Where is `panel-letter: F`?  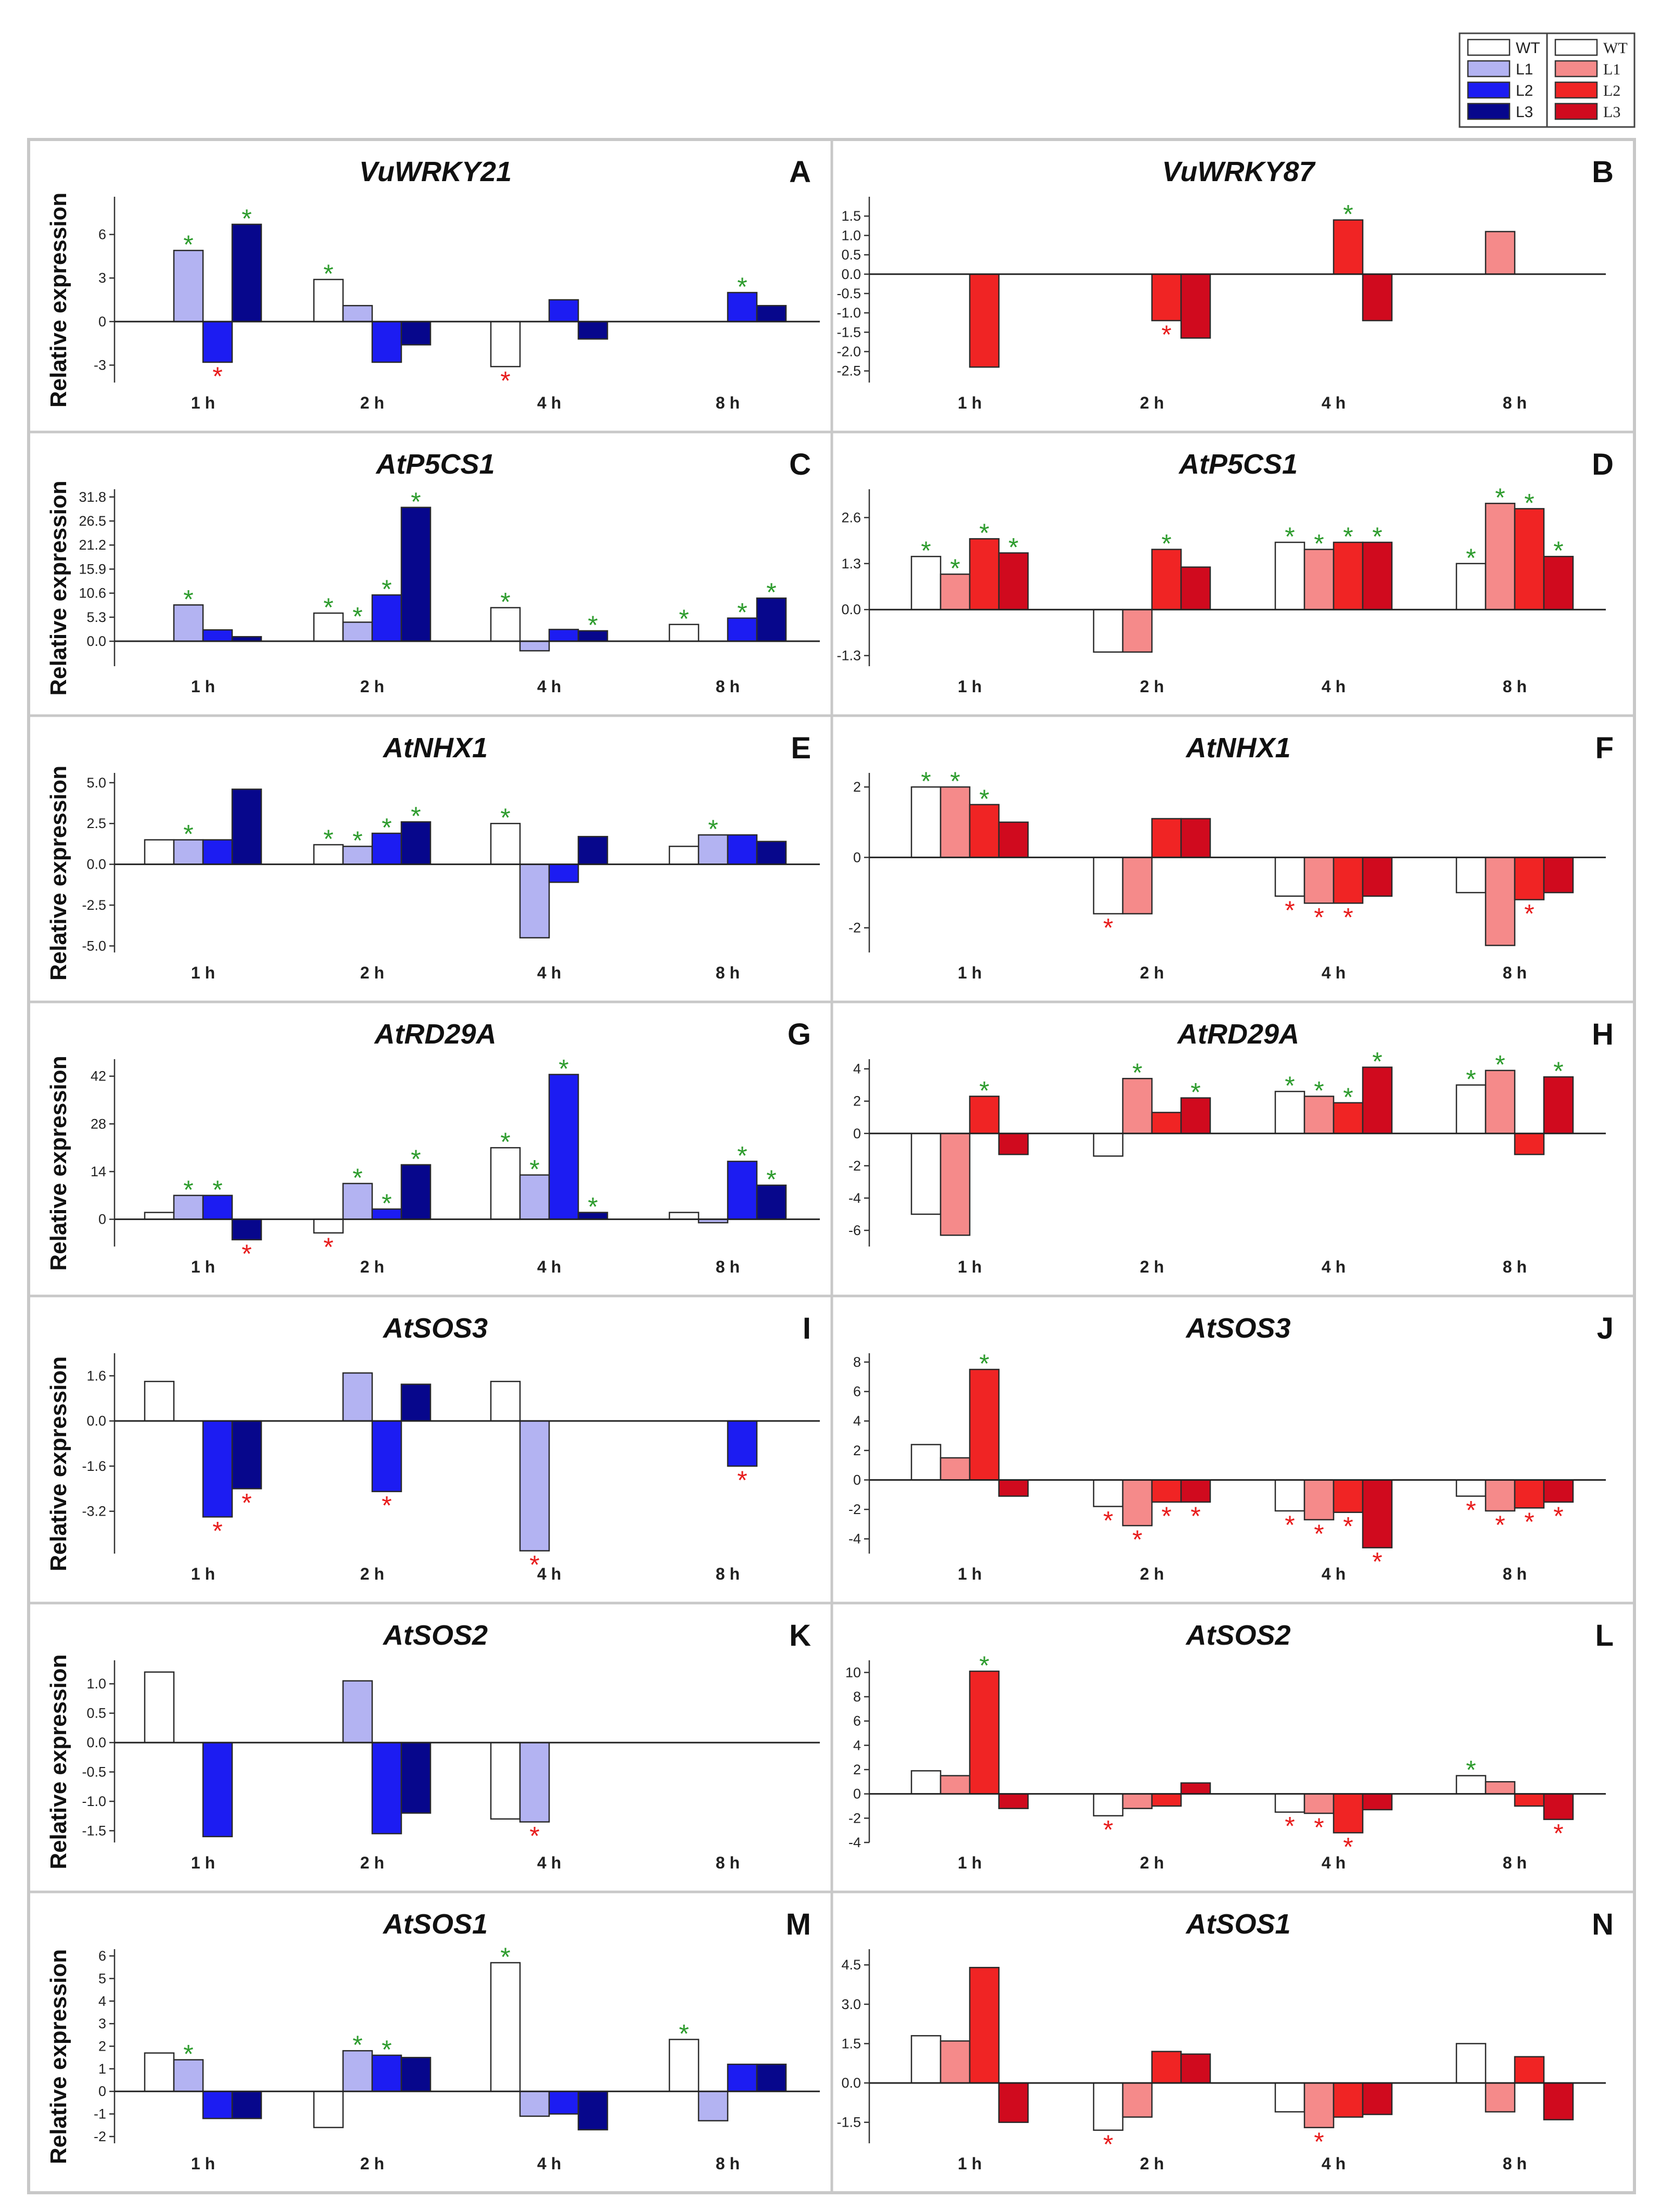 panel-letter: F is located at coordinates (1604, 748).